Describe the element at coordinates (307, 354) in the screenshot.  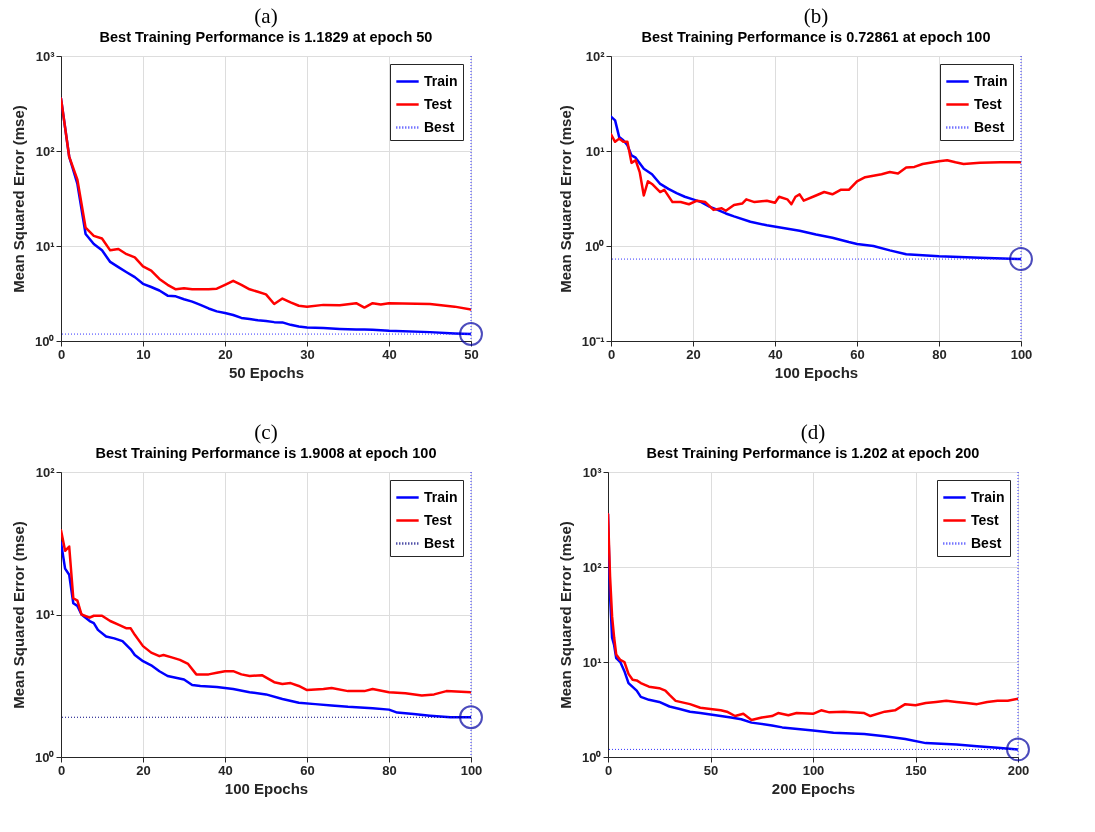
I see `x-tick-label: 30` at that location.